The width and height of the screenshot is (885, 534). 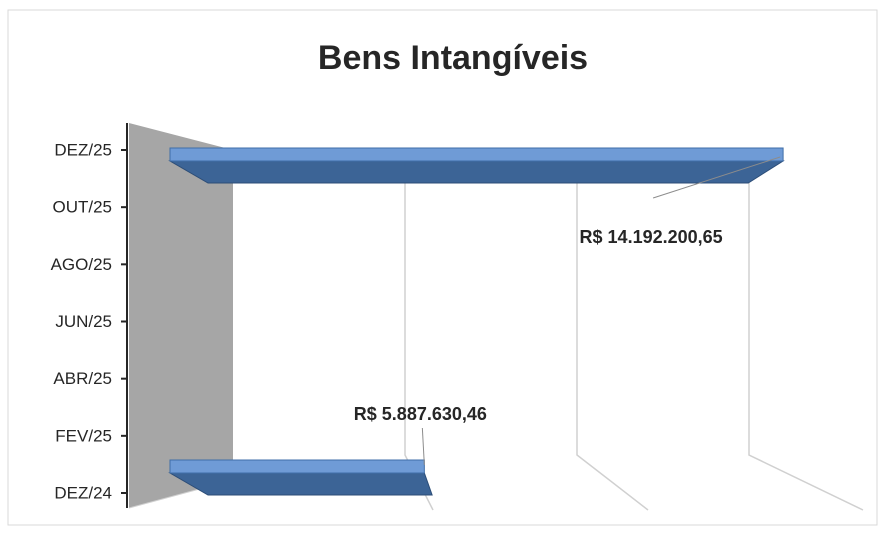 I want to click on y-tick-label: ABR/25, so click(x=82, y=378).